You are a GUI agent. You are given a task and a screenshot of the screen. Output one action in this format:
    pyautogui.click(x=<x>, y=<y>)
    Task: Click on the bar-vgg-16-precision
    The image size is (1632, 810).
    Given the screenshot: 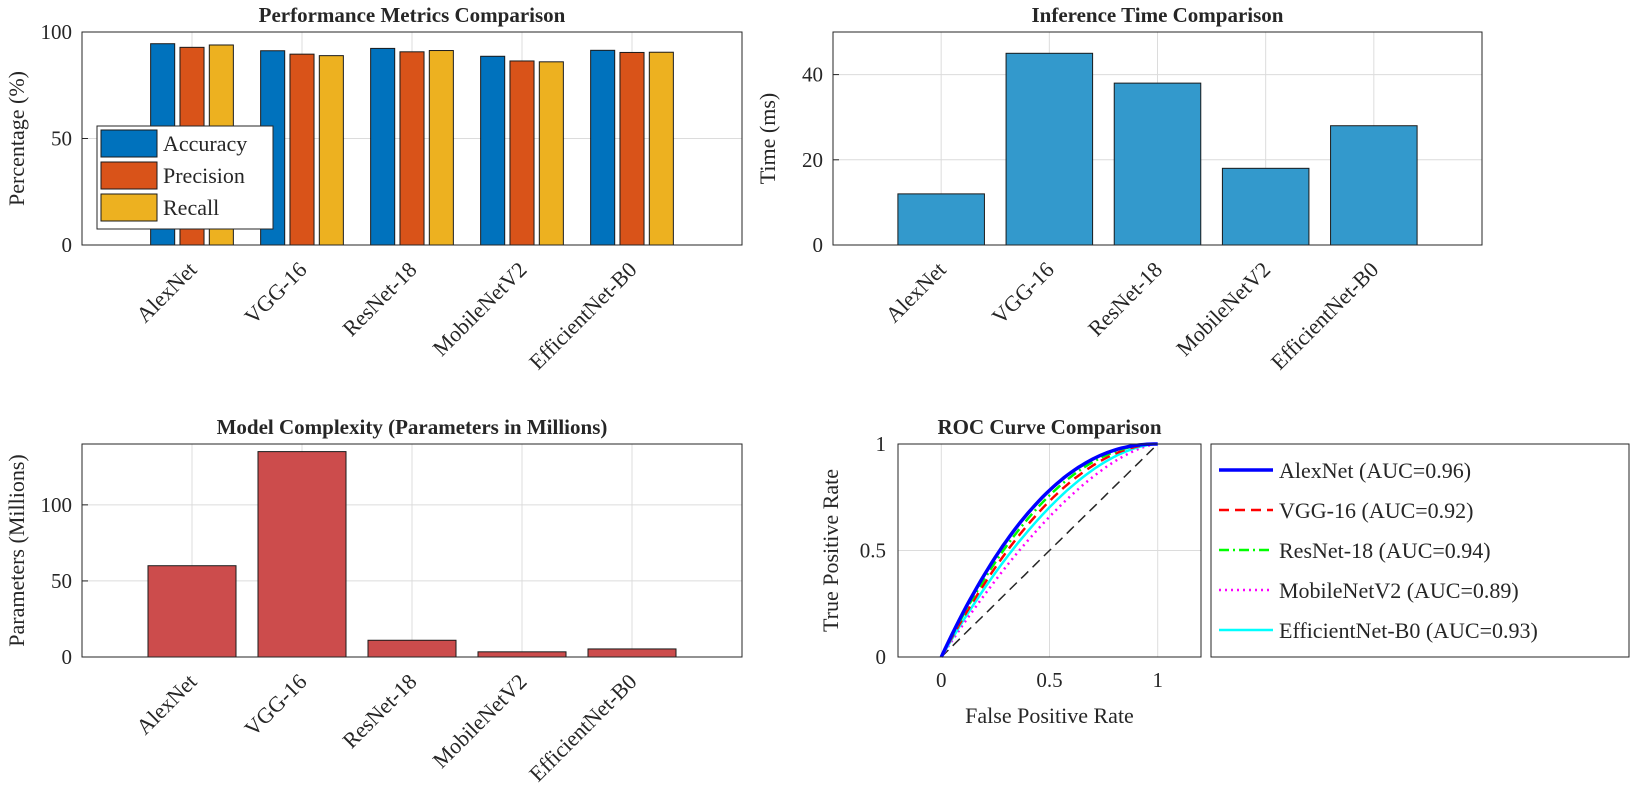 What is the action you would take?
    pyautogui.click(x=302, y=149)
    